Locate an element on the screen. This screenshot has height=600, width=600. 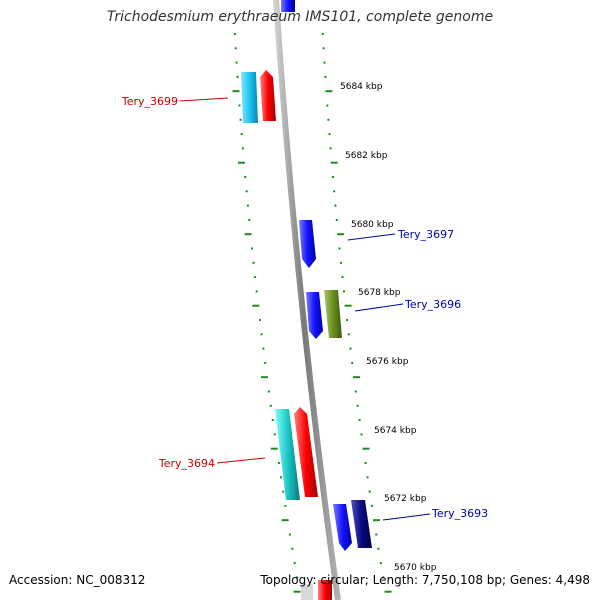
scale-label: 5684 kbp is located at coordinates (361, 87).